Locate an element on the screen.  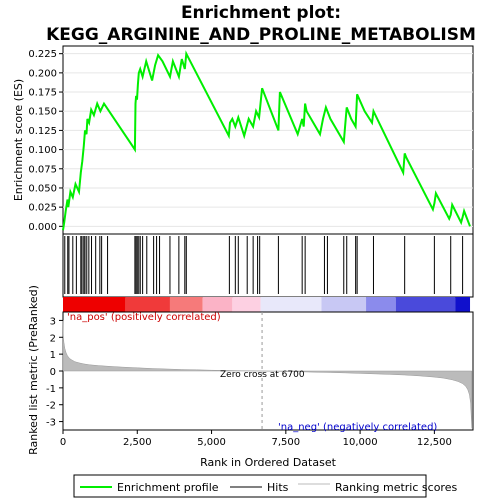
rank-heat-bar is located at coordinates (267, 304).